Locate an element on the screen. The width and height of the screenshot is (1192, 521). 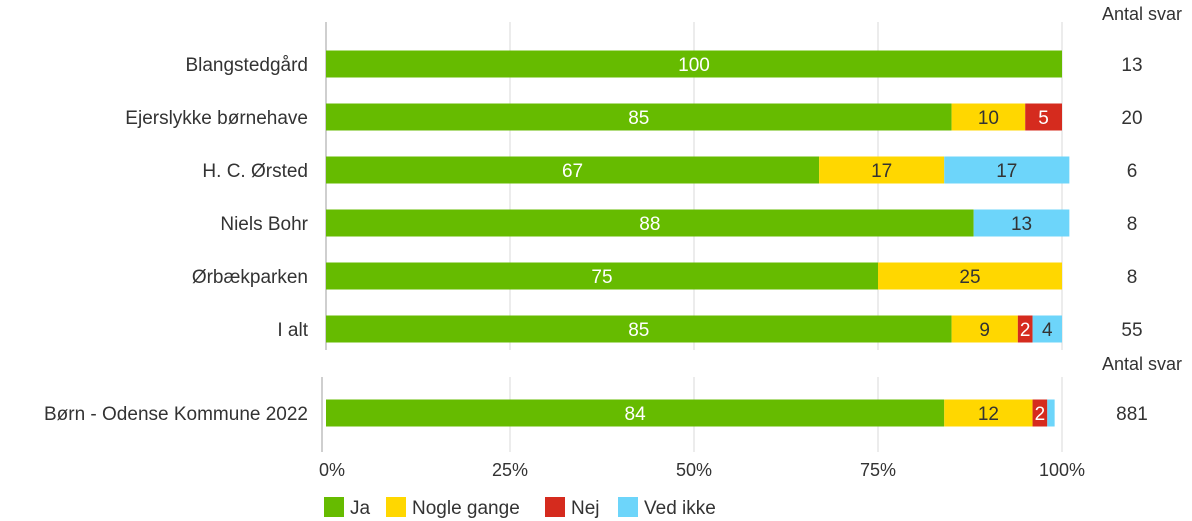
count-niels-bohr: 8 is located at coordinates (1132, 224).